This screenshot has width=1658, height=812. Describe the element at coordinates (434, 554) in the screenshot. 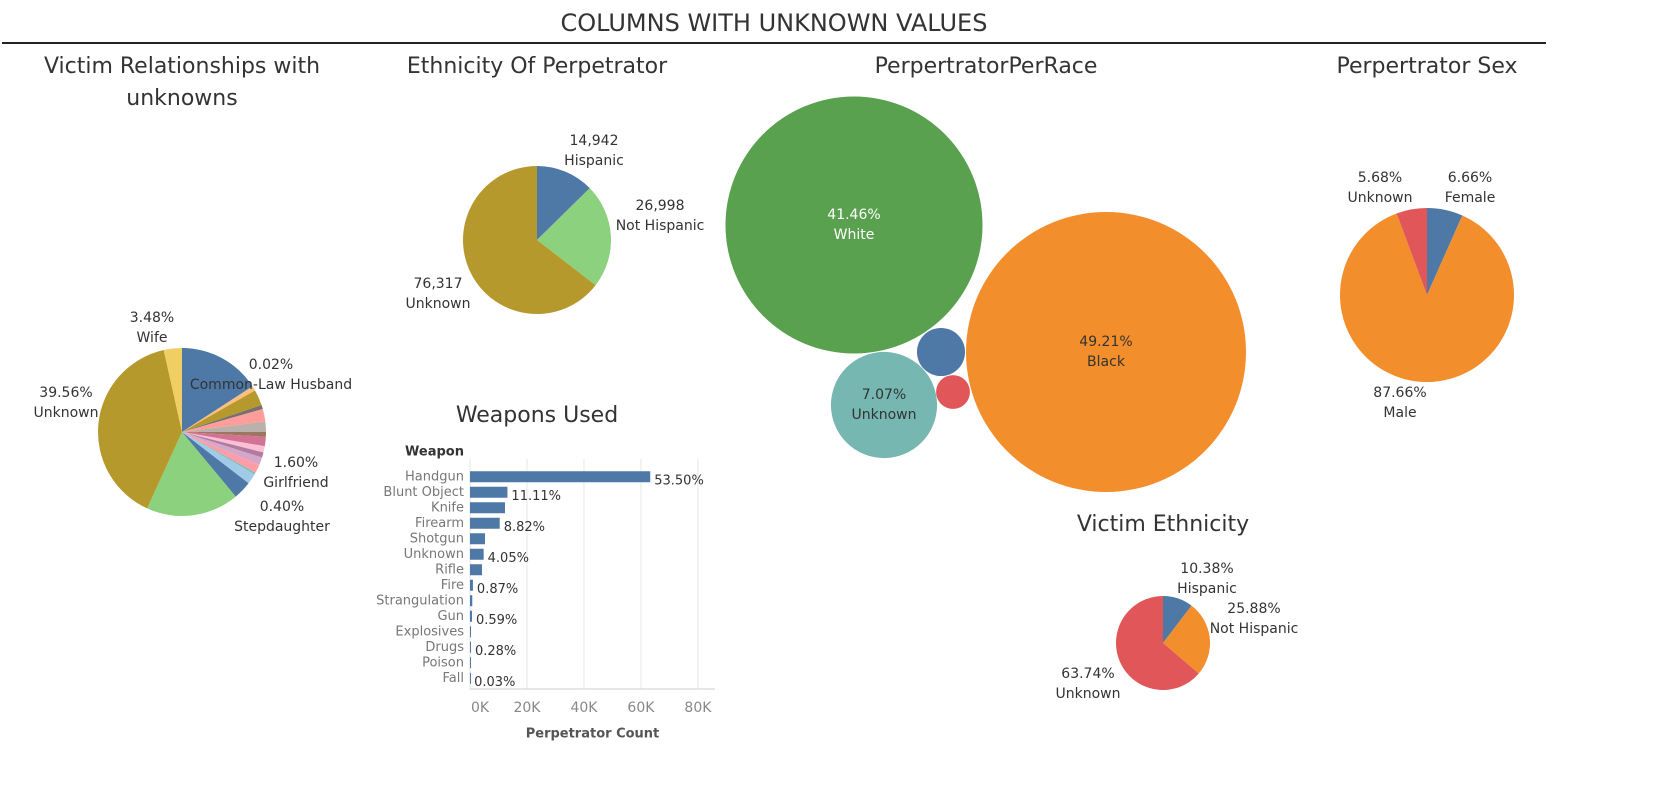

I see `y-tick-label: Unknown` at that location.